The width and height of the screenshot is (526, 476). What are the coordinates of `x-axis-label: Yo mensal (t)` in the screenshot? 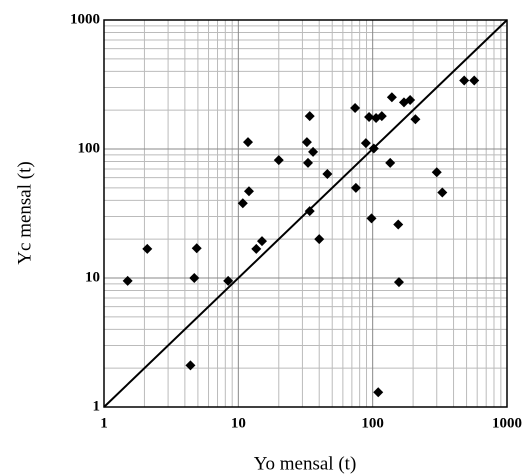 It's located at (305, 463).